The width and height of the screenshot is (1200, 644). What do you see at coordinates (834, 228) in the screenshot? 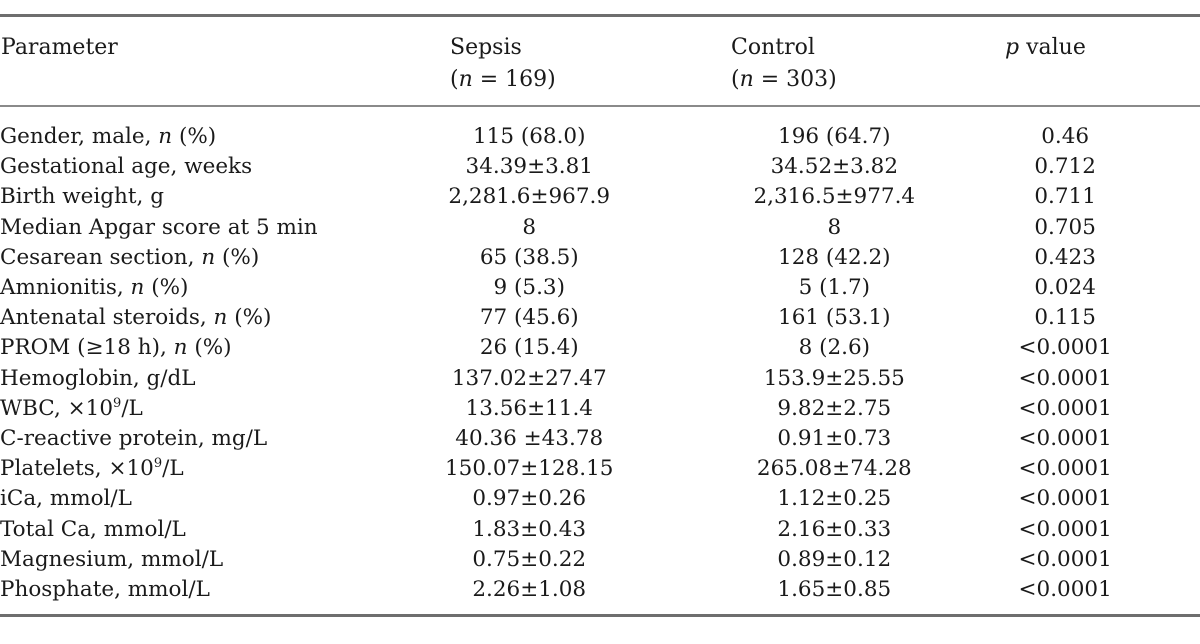
I see `cell-control: 8` at bounding box center [834, 228].